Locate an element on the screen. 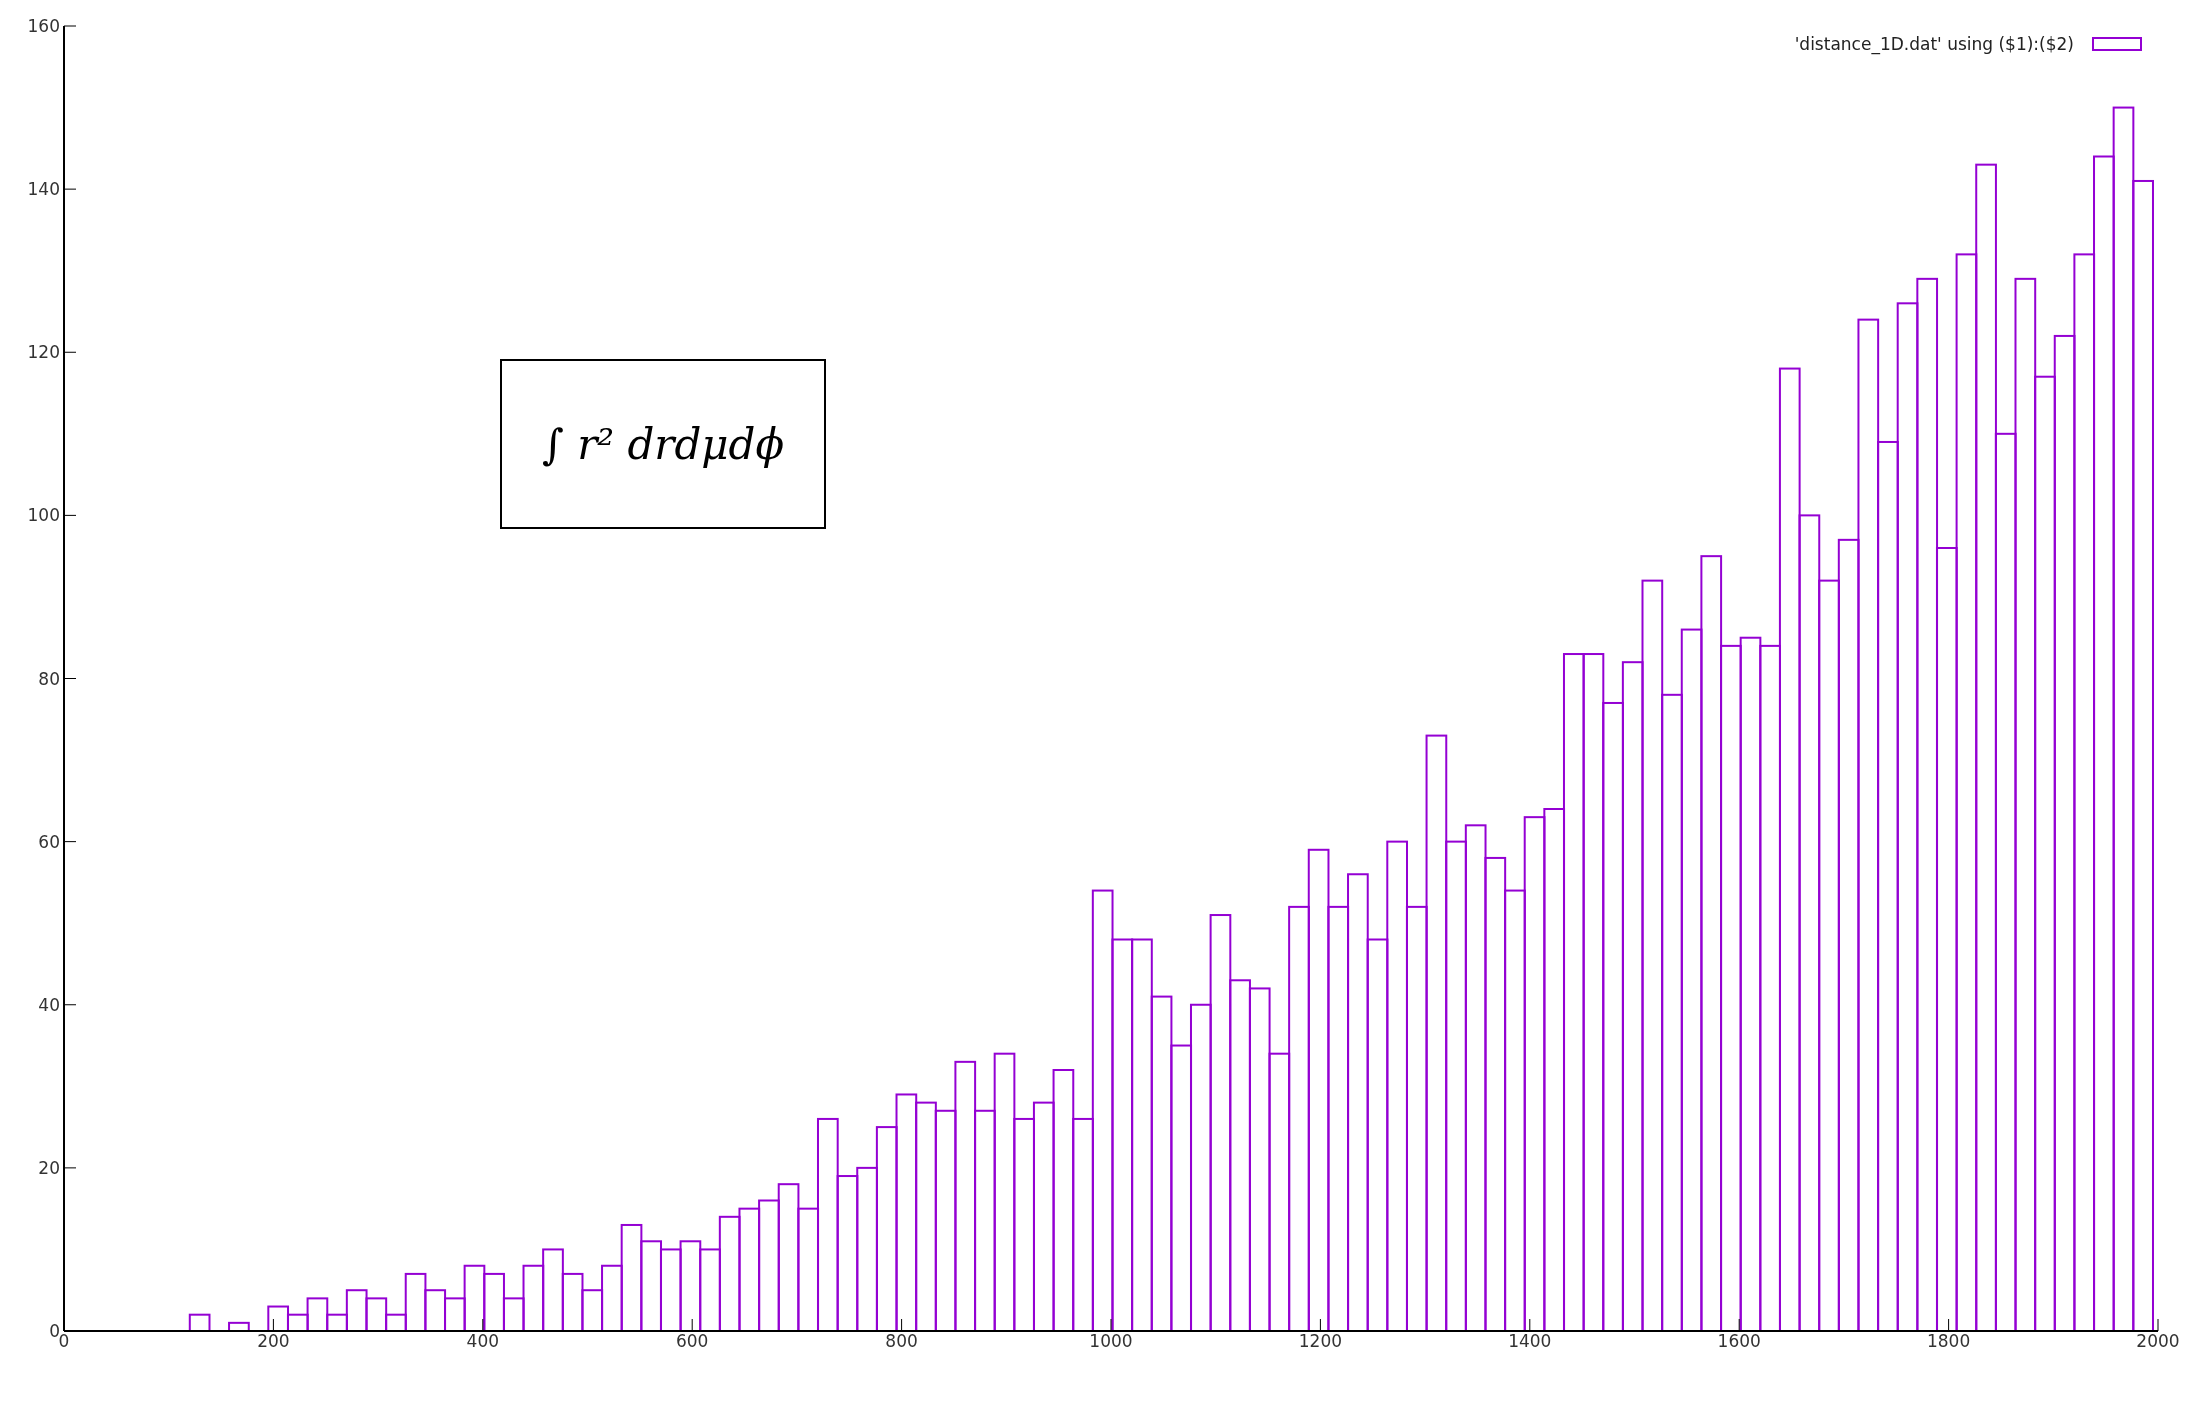 This screenshot has width=2203, height=1411. y-tick-label: 160 is located at coordinates (43, 26).